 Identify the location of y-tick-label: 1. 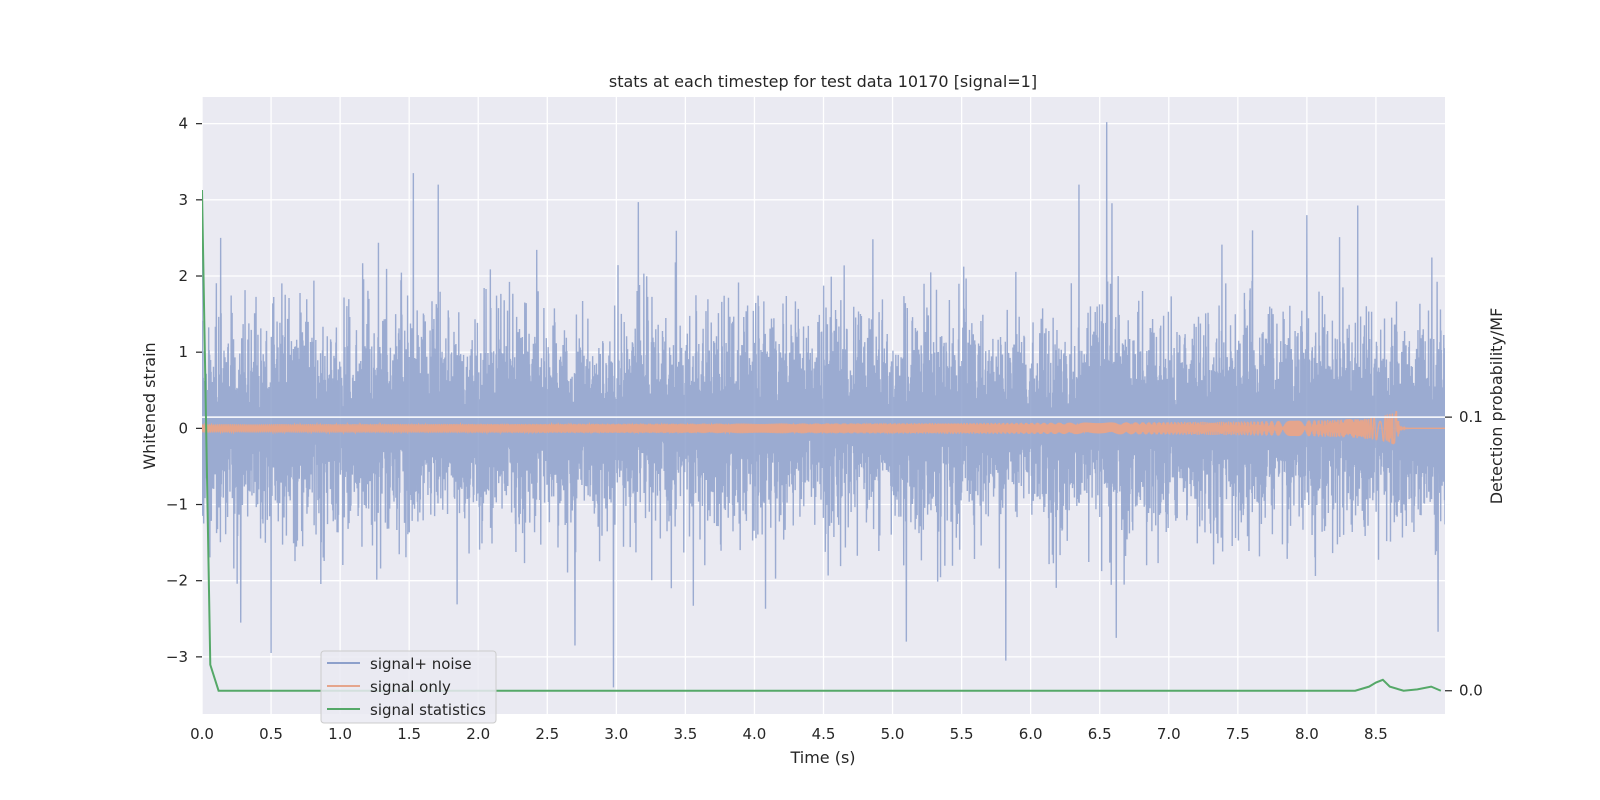
(183, 352).